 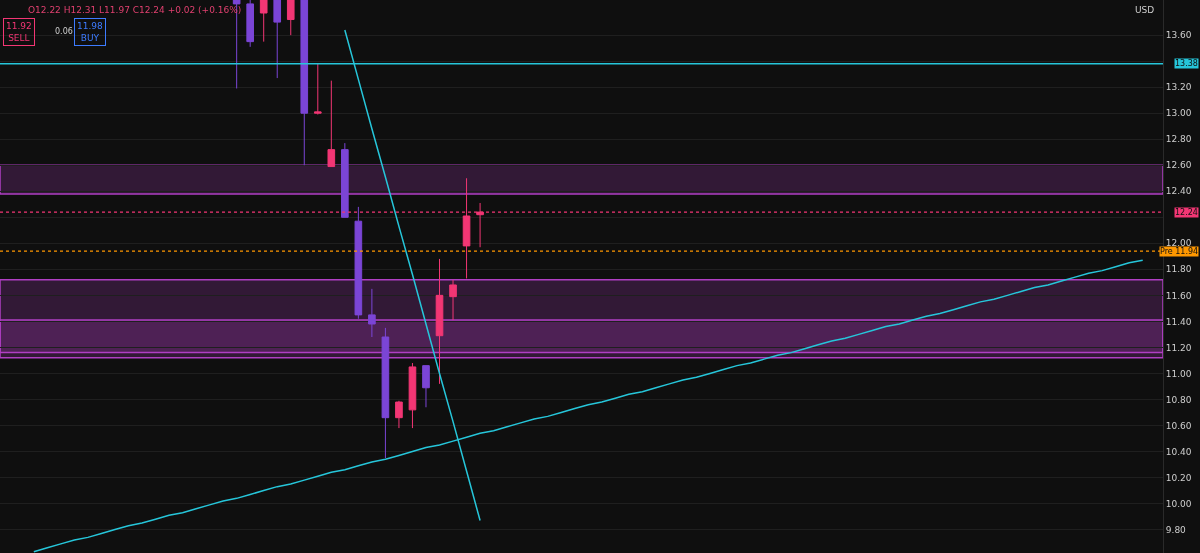 I want to click on y-tick-label: 11.80, so click(x=1178, y=269).